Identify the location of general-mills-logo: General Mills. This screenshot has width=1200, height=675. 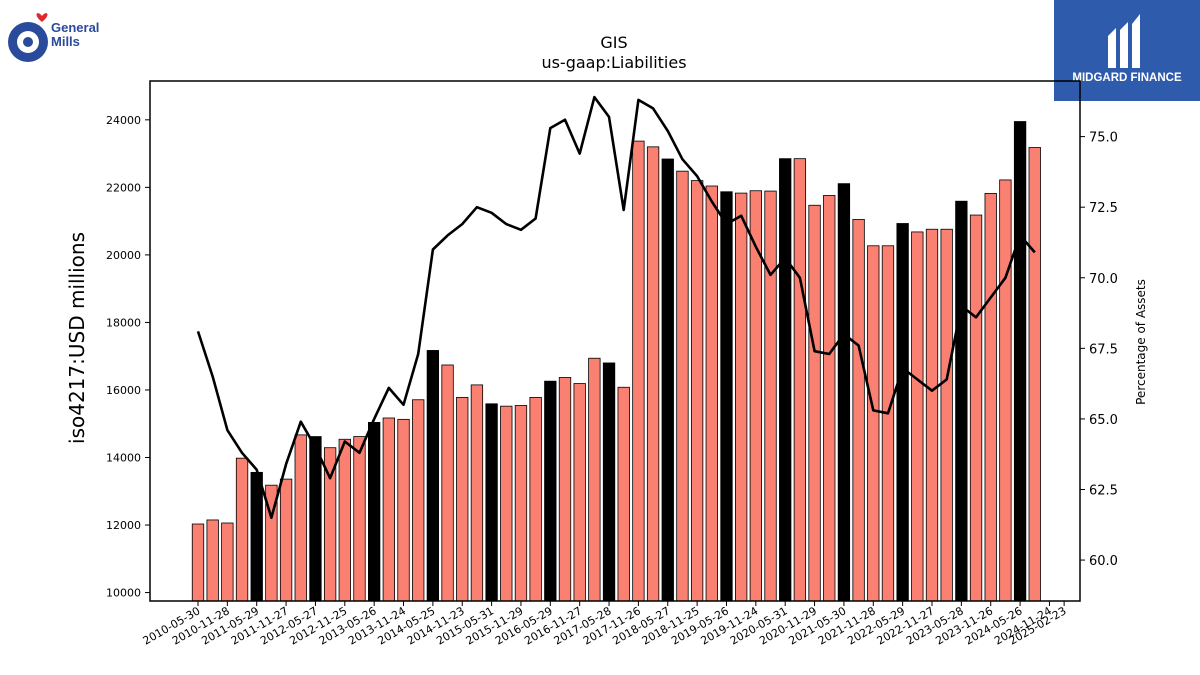
(64, 36).